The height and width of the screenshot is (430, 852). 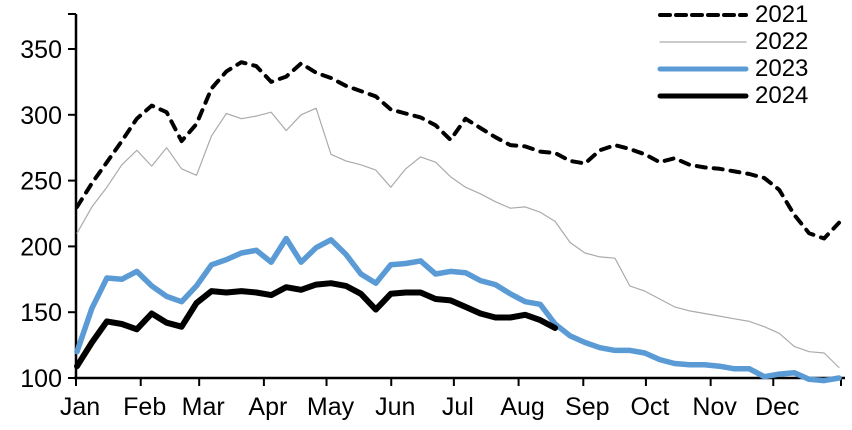 I want to click on svg-text: Feb, so click(x=144, y=407).